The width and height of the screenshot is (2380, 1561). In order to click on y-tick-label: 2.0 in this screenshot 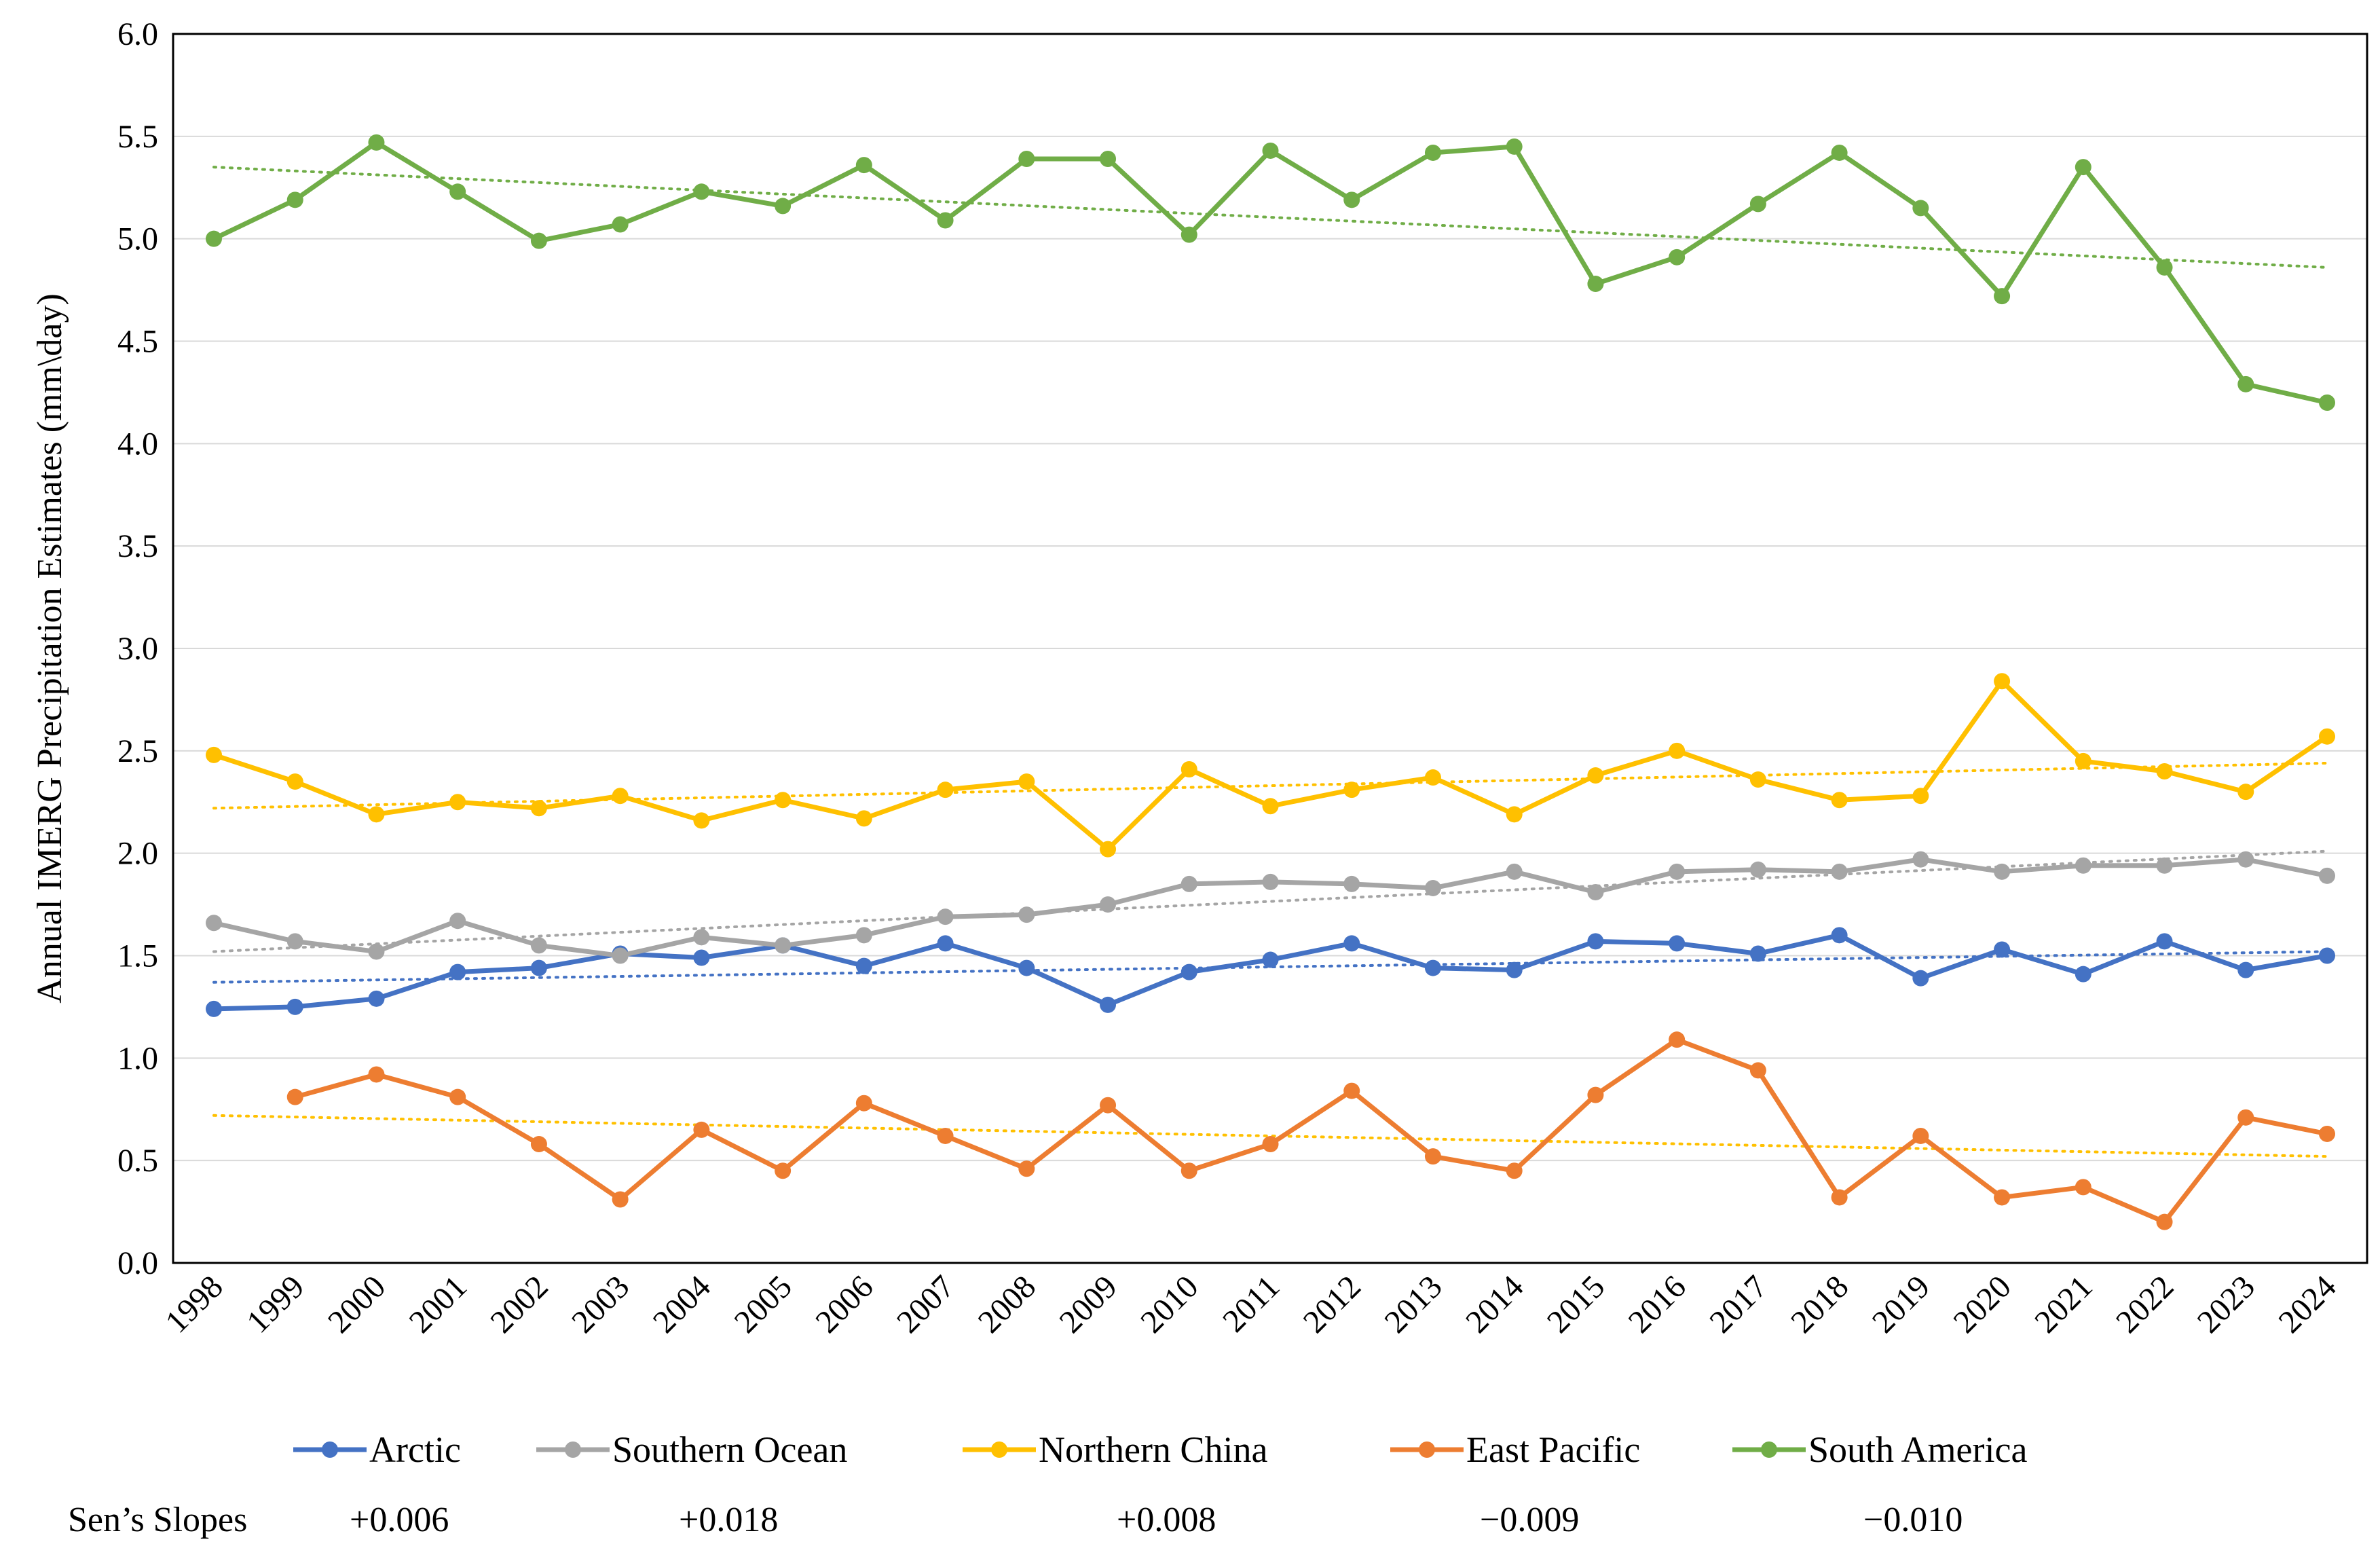, I will do `click(137, 854)`.